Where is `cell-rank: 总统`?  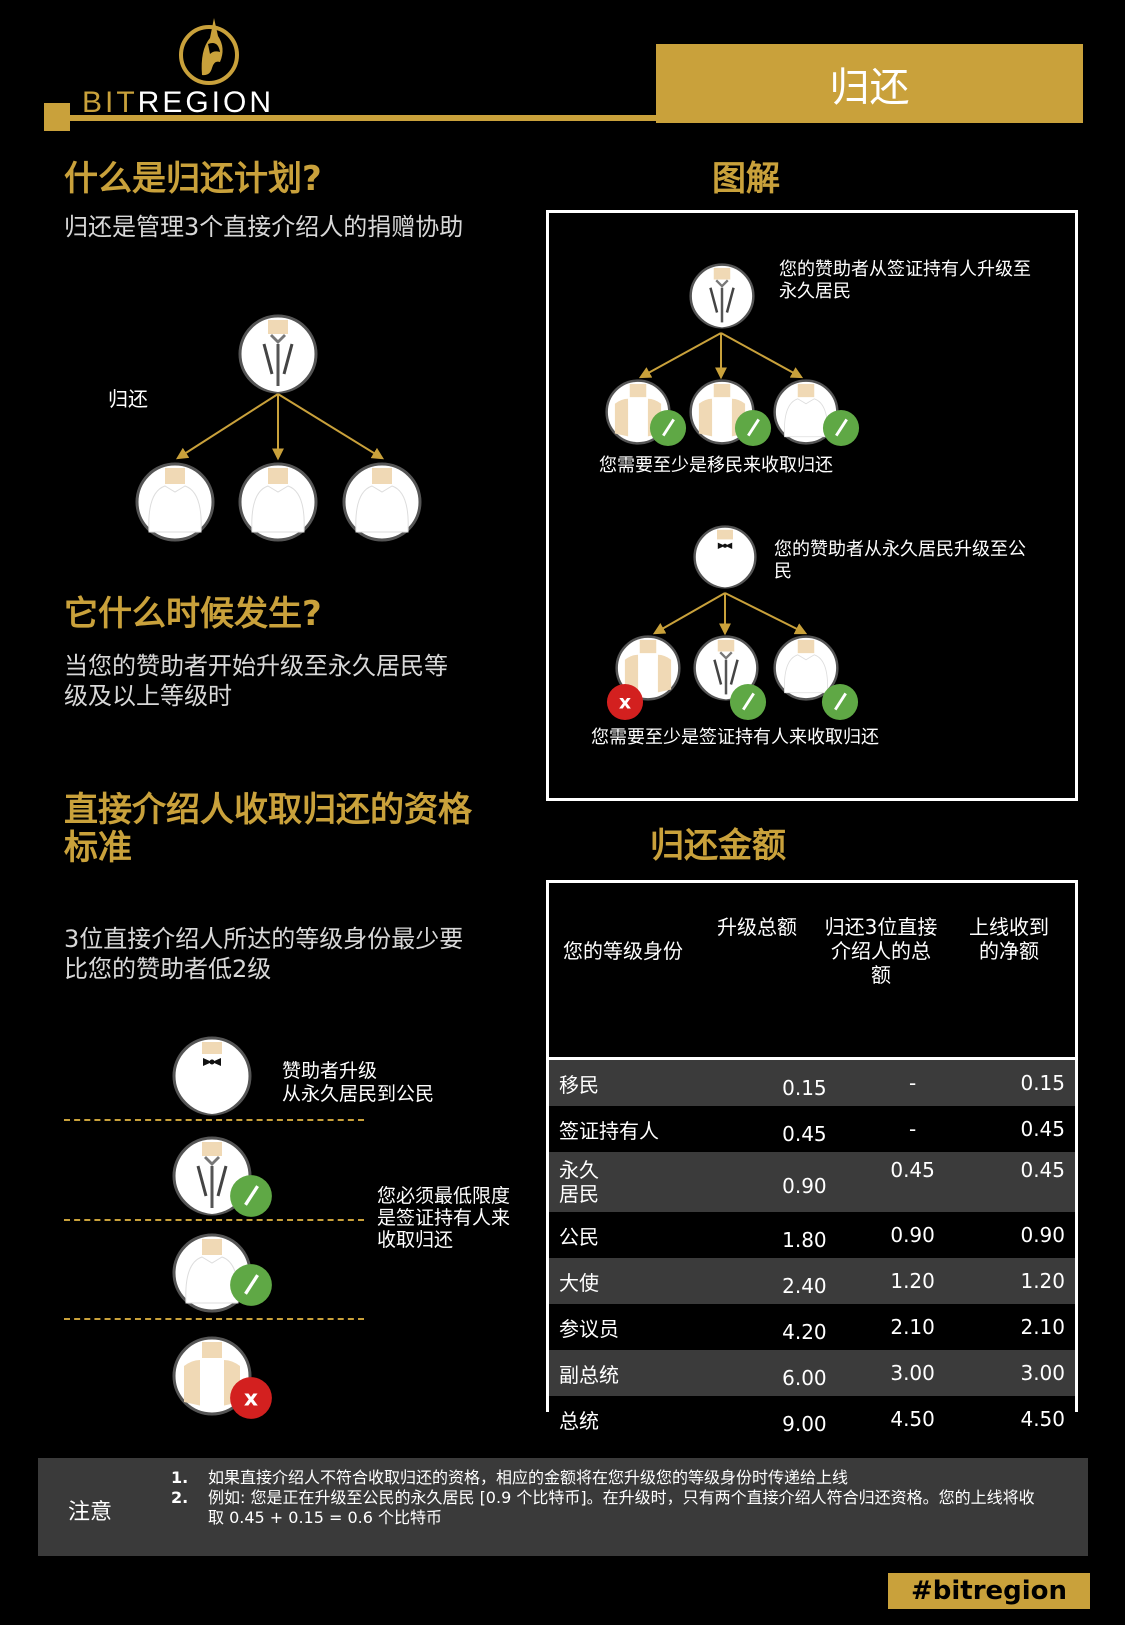
cell-rank: 总统 is located at coordinates (650, 1419).